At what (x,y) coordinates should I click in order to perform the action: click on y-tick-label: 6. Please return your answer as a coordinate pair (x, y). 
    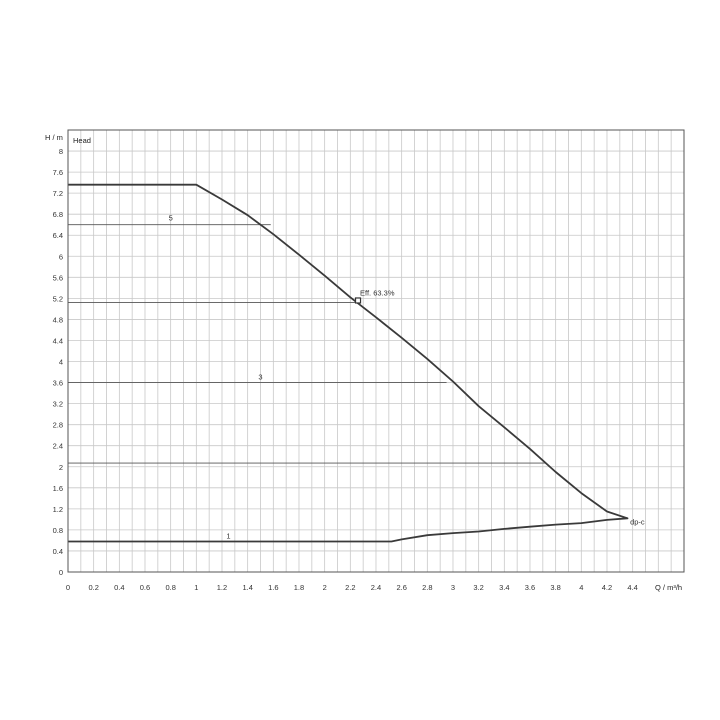
    Looking at the image, I should click on (61, 256).